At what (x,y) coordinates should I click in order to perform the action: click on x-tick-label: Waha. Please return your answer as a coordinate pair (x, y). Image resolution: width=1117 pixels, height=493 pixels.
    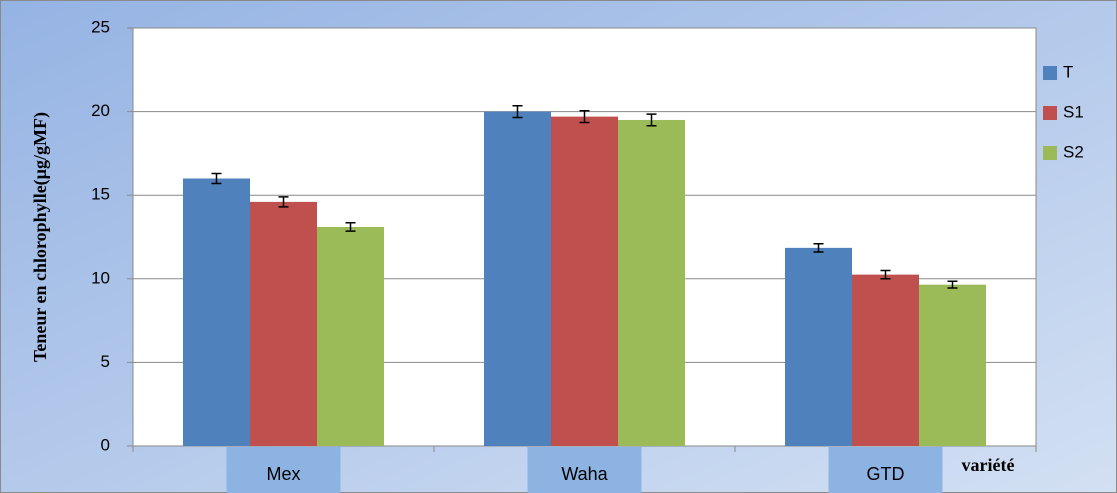
    Looking at the image, I should click on (584, 474).